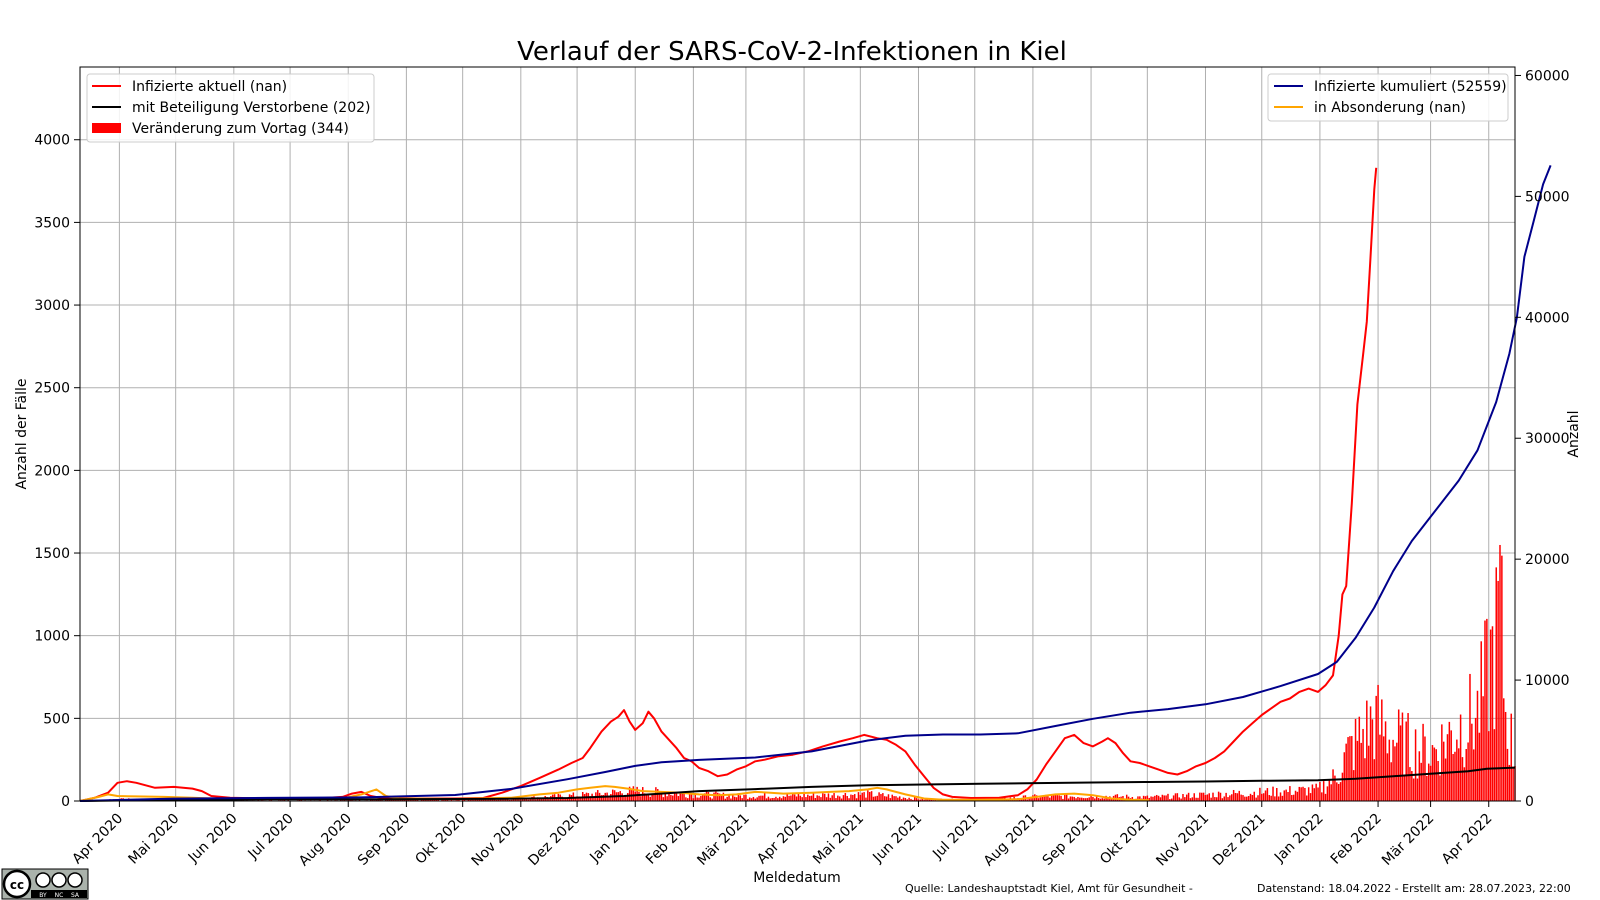 The width and height of the screenshot is (1600, 900). I want to click on y-tick-label-left: 1500, so click(52, 554).